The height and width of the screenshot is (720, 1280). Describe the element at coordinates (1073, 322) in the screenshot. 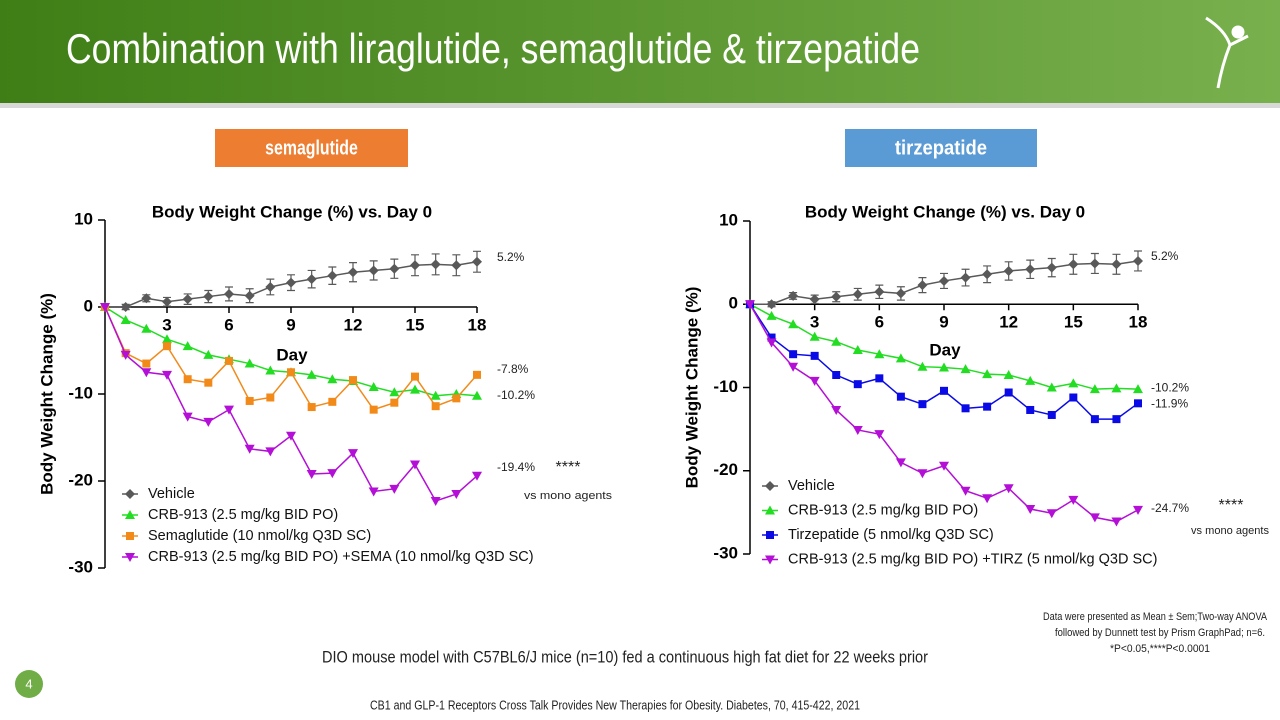

I see `x-tick-label: 15` at that location.